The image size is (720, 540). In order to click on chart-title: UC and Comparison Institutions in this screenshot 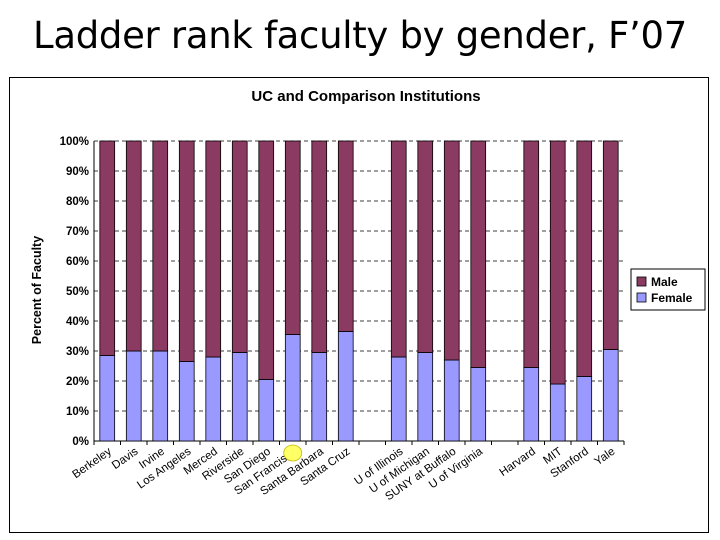, I will do `click(365, 96)`.